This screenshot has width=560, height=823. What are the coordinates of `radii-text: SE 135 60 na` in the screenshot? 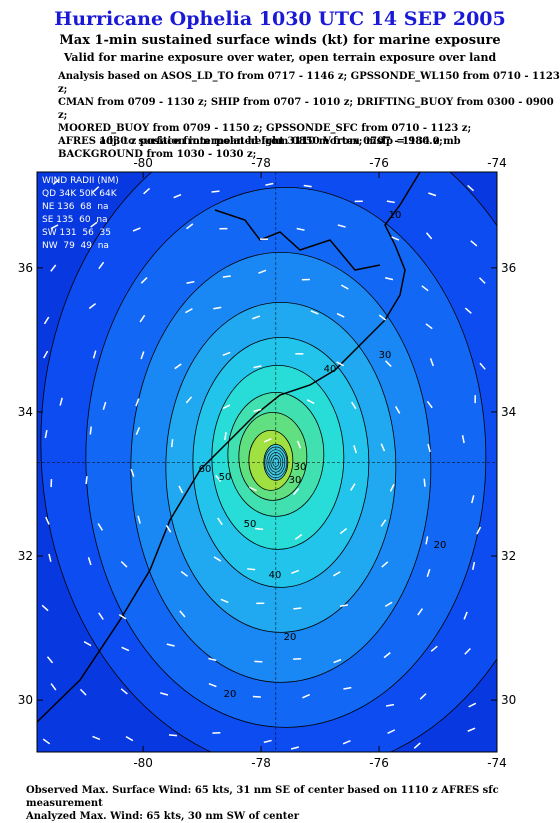 It's located at (75, 220).